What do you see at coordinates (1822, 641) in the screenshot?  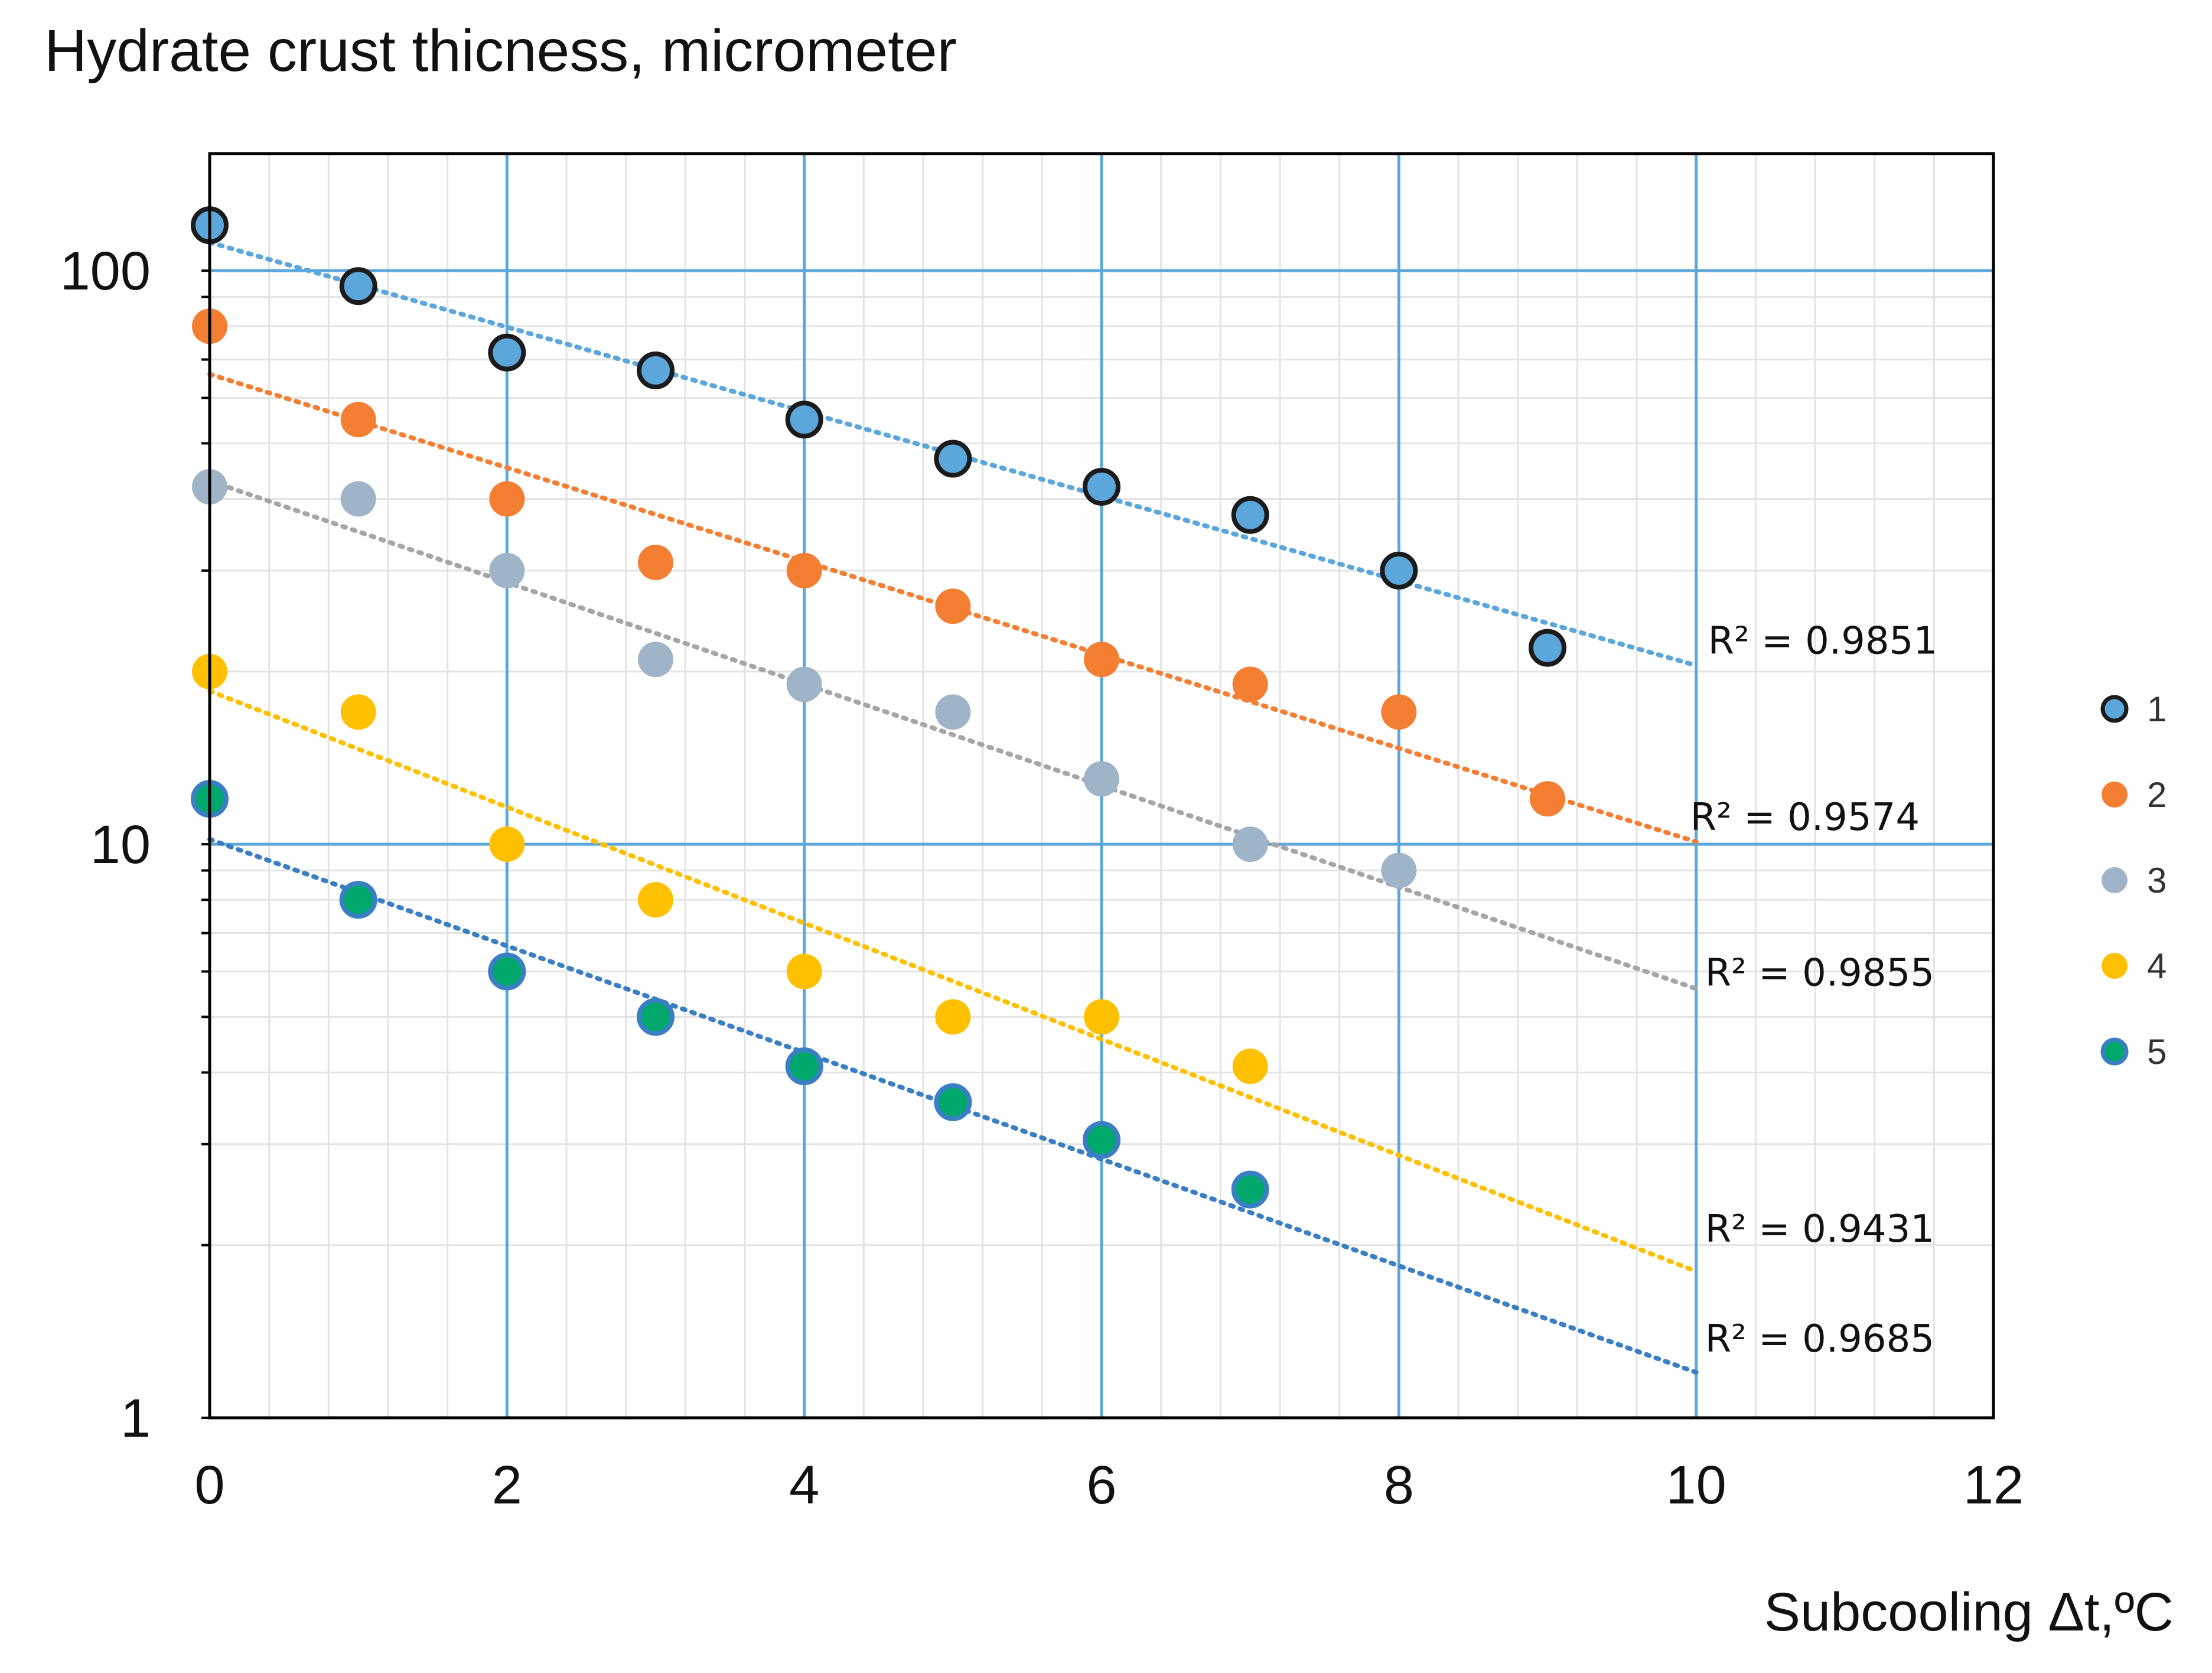 I see `r2-label-series-1: R² = 0.9851` at bounding box center [1822, 641].